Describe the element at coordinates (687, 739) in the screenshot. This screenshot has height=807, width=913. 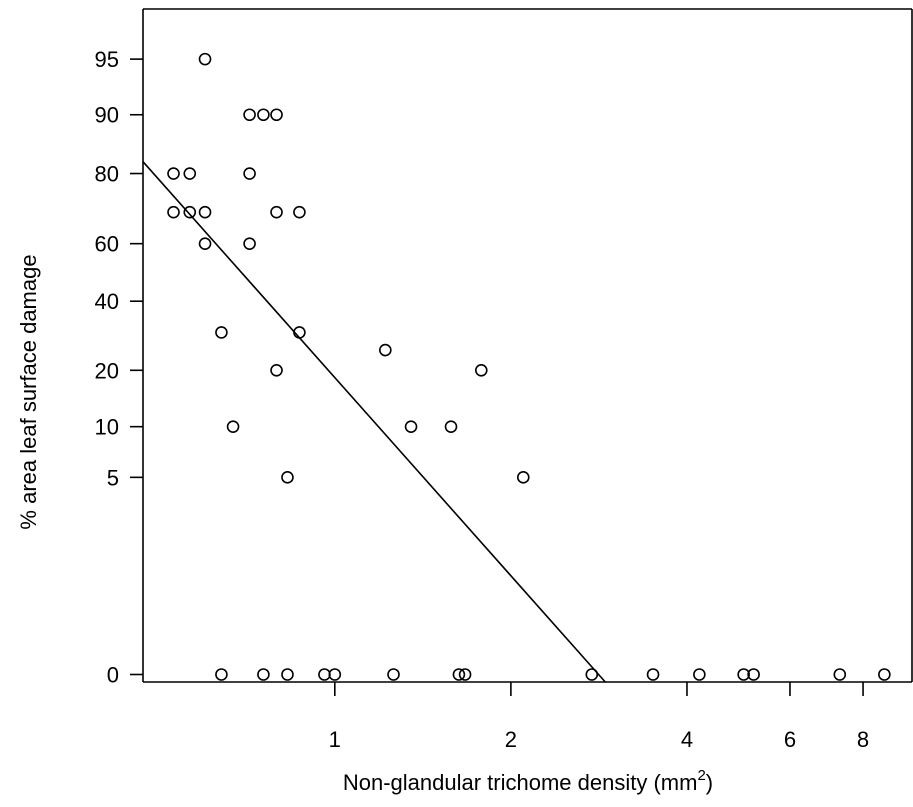
I see `x-tick-label: 4` at that location.